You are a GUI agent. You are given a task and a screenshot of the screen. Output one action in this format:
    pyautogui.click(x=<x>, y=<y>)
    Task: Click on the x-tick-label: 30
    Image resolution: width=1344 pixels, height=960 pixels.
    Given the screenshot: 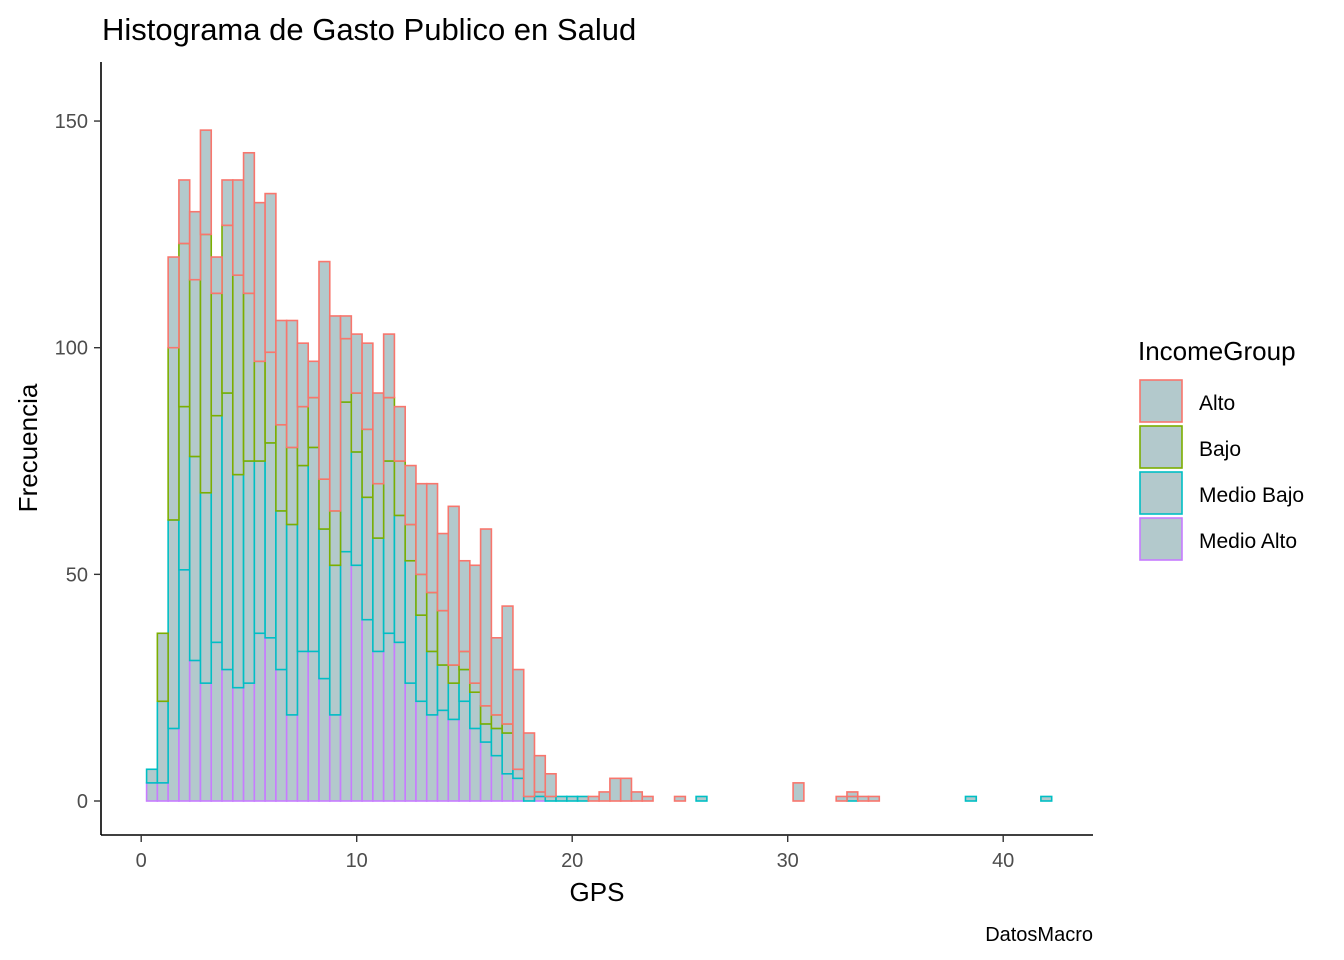 What is the action you would take?
    pyautogui.click(x=788, y=861)
    